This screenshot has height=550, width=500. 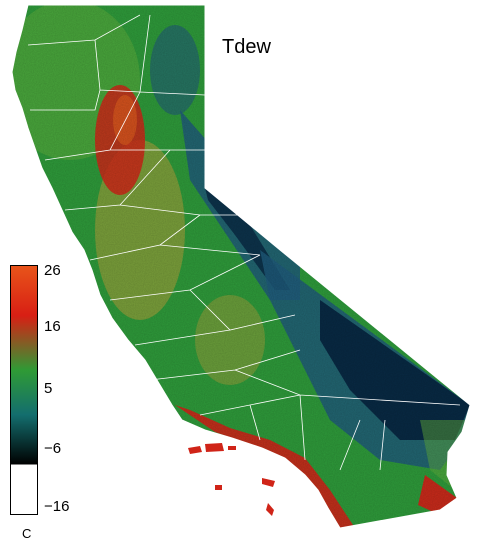 What do you see at coordinates (24, 390) in the screenshot?
I see `color-scale-bar` at bounding box center [24, 390].